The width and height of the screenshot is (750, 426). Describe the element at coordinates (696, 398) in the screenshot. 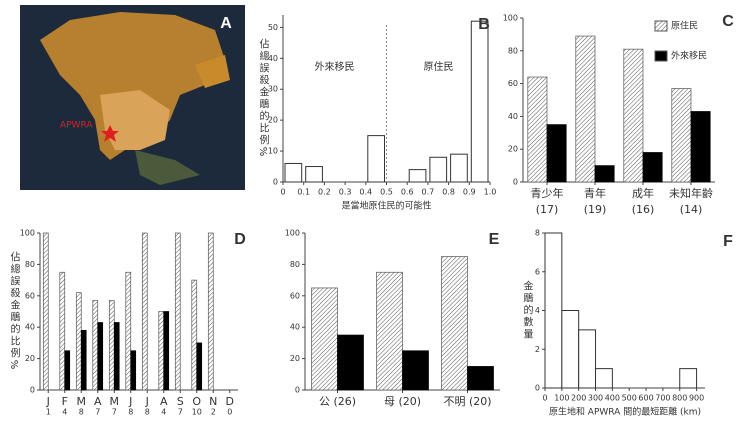

I see `x-tick-label: 900` at that location.